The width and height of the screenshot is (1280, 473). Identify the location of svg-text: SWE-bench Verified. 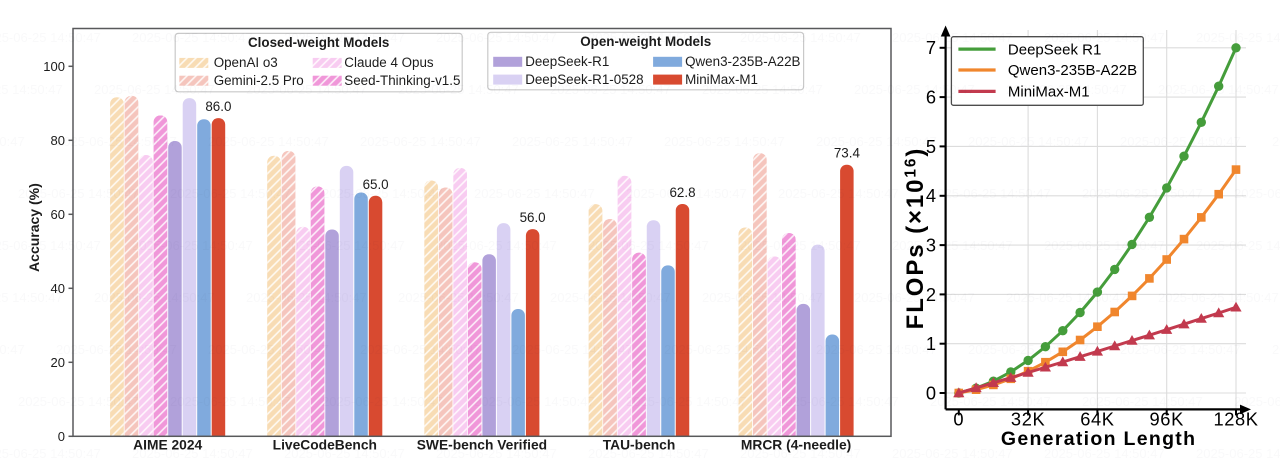
(482, 445).